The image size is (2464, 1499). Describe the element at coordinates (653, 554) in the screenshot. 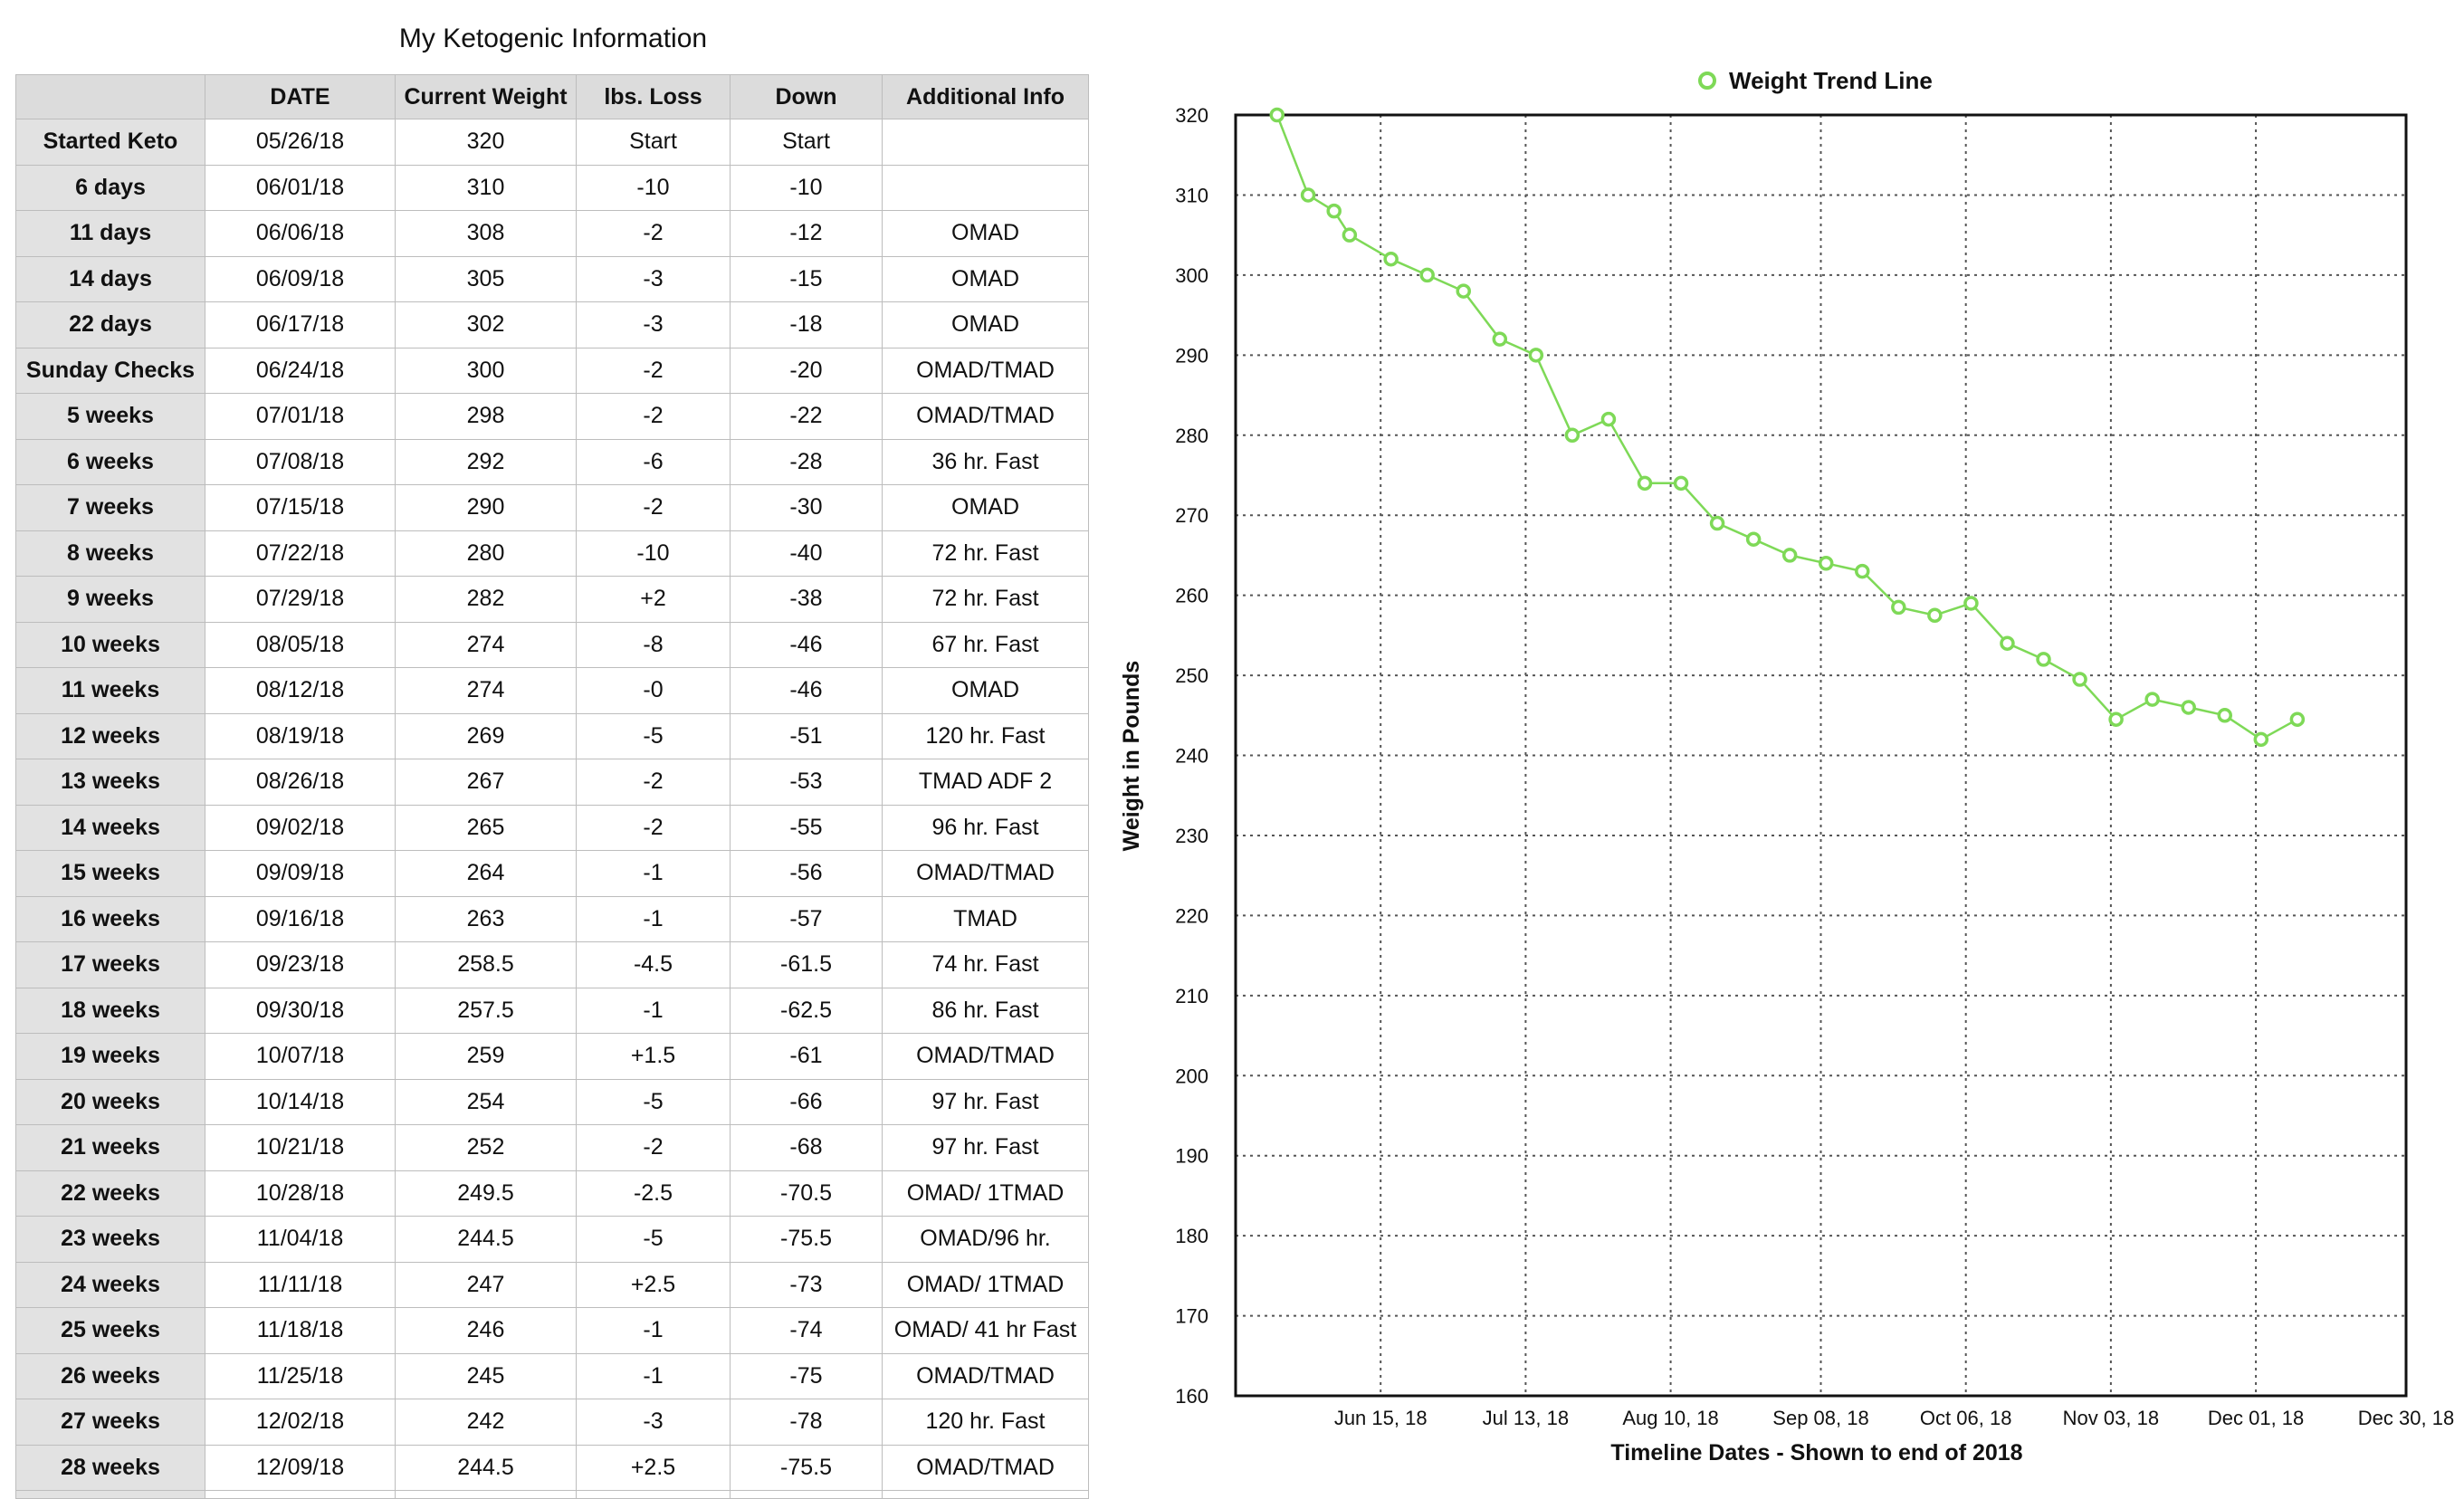

I see `lbs-loss-cell: -10` at that location.